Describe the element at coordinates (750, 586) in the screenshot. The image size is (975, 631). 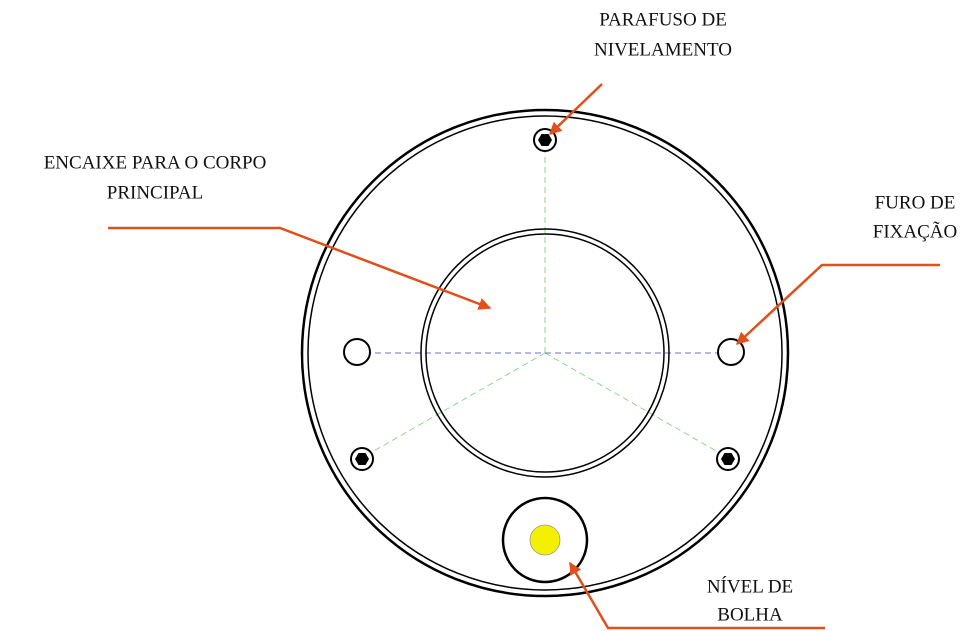
I see `label: NÍVEL DE` at that location.